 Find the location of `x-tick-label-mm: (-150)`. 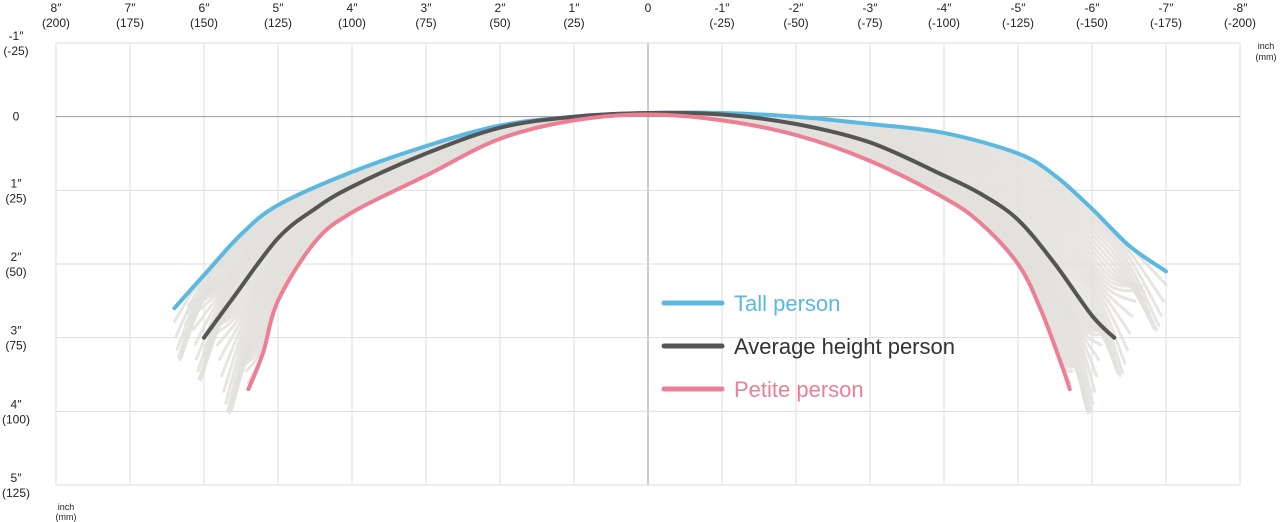

x-tick-label-mm: (-150) is located at coordinates (1092, 23).